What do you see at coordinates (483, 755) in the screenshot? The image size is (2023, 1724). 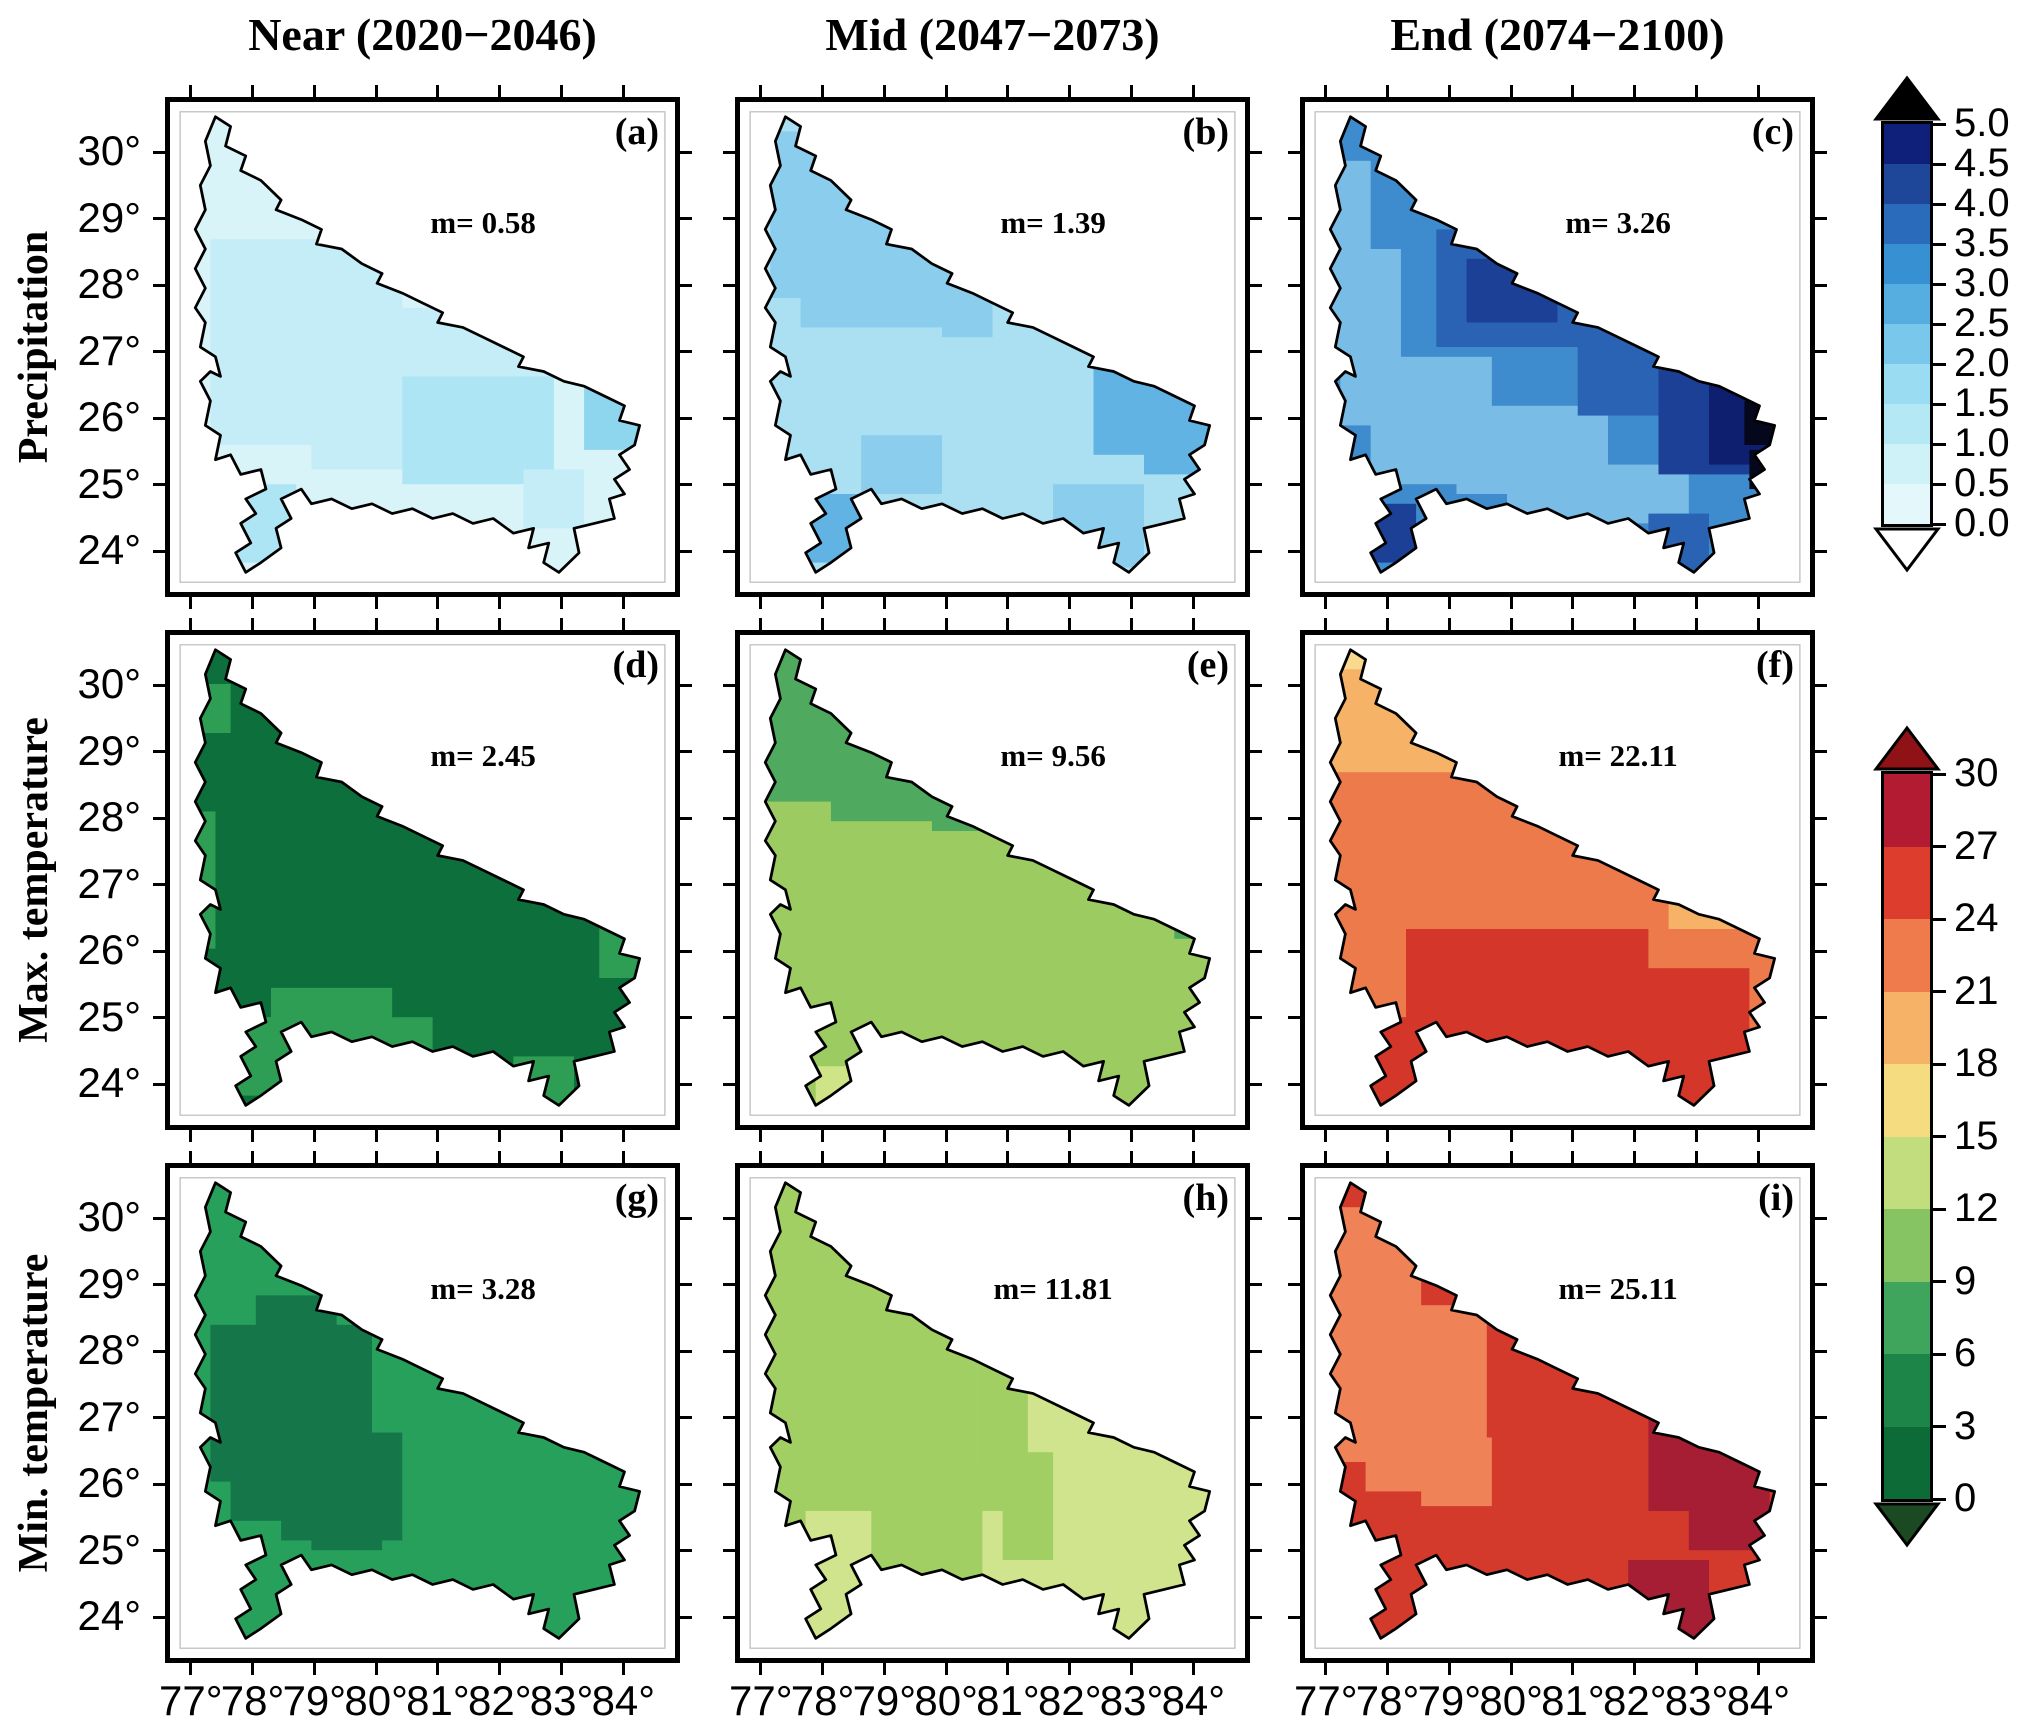 I see `mean-label: m= 2.45` at bounding box center [483, 755].